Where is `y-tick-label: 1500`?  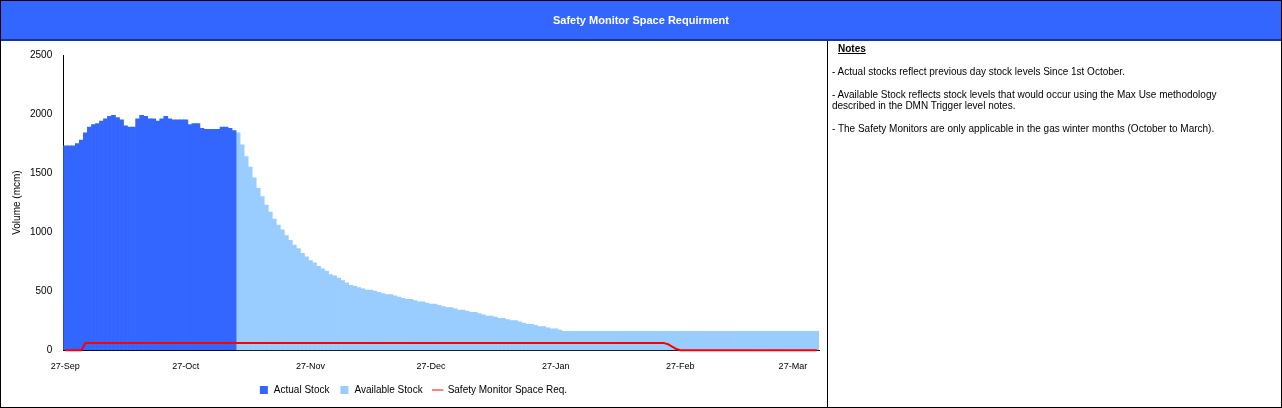
y-tick-label: 1500 is located at coordinates (41, 172).